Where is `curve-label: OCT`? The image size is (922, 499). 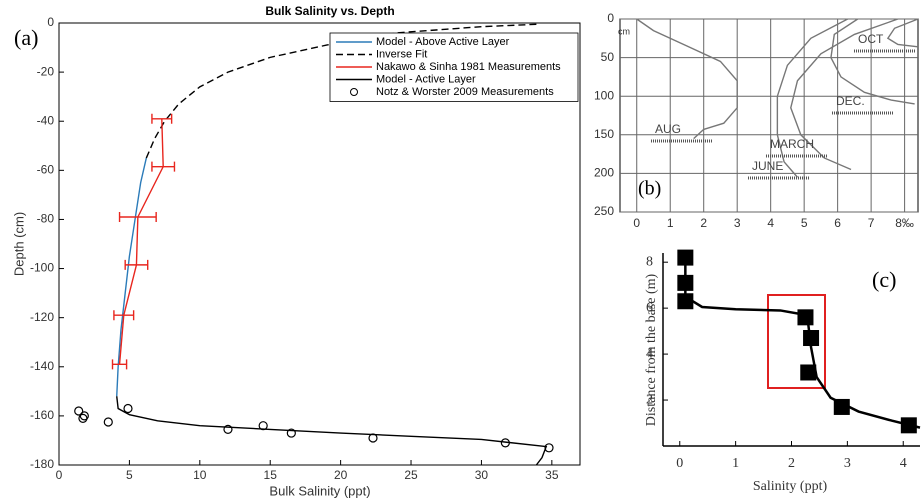 curve-label: OCT is located at coordinates (871, 39).